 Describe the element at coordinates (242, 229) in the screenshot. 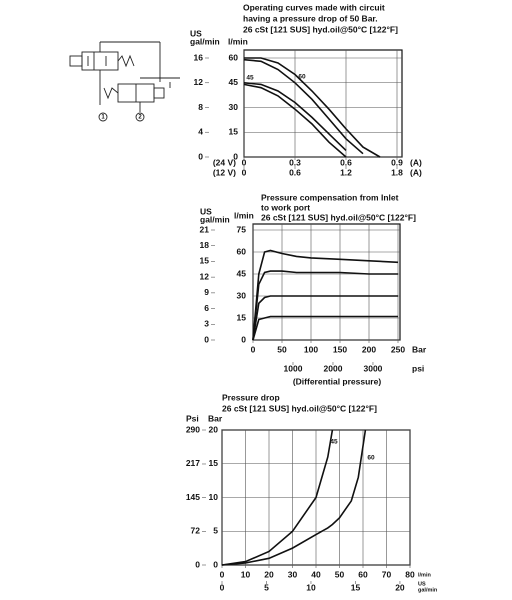

I see `y-tick-label: 75` at that location.